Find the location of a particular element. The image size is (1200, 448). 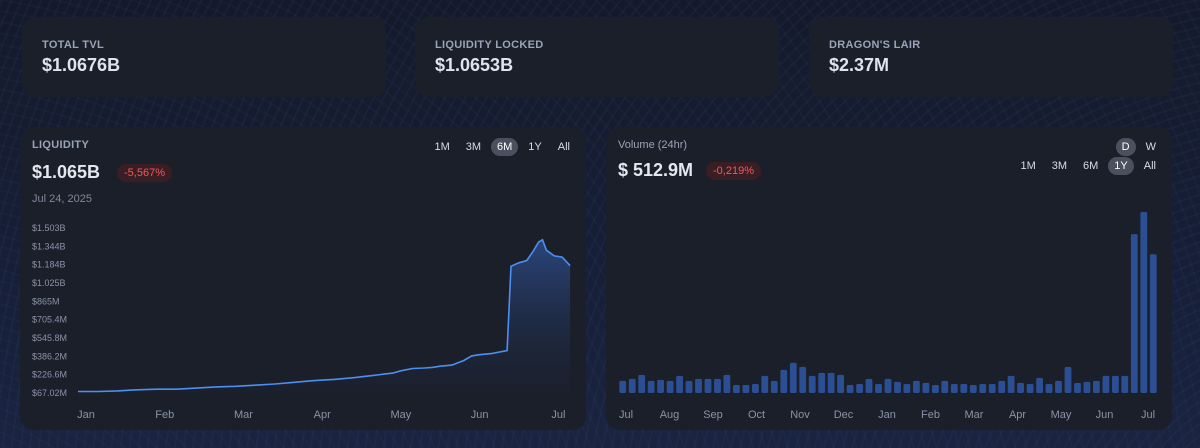

liquidity-line is located at coordinates (324, 315).